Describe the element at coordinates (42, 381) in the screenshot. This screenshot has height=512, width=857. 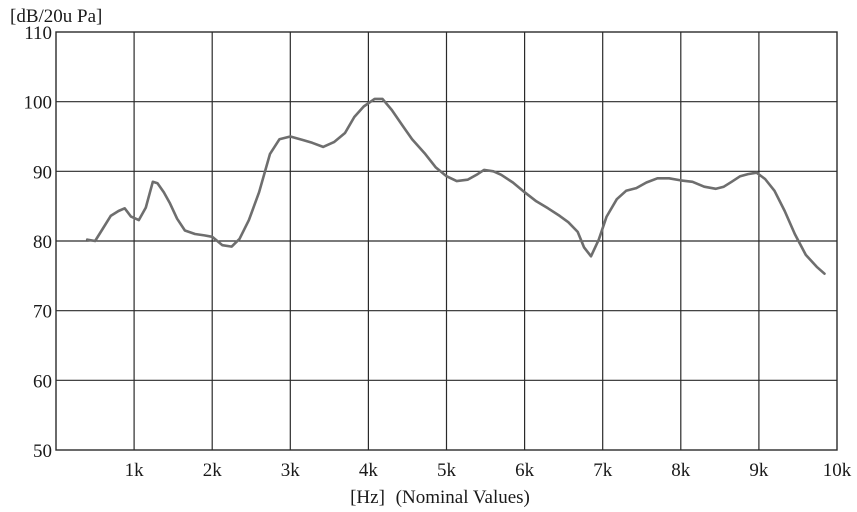
I see `y-tick-label: 60` at that location.